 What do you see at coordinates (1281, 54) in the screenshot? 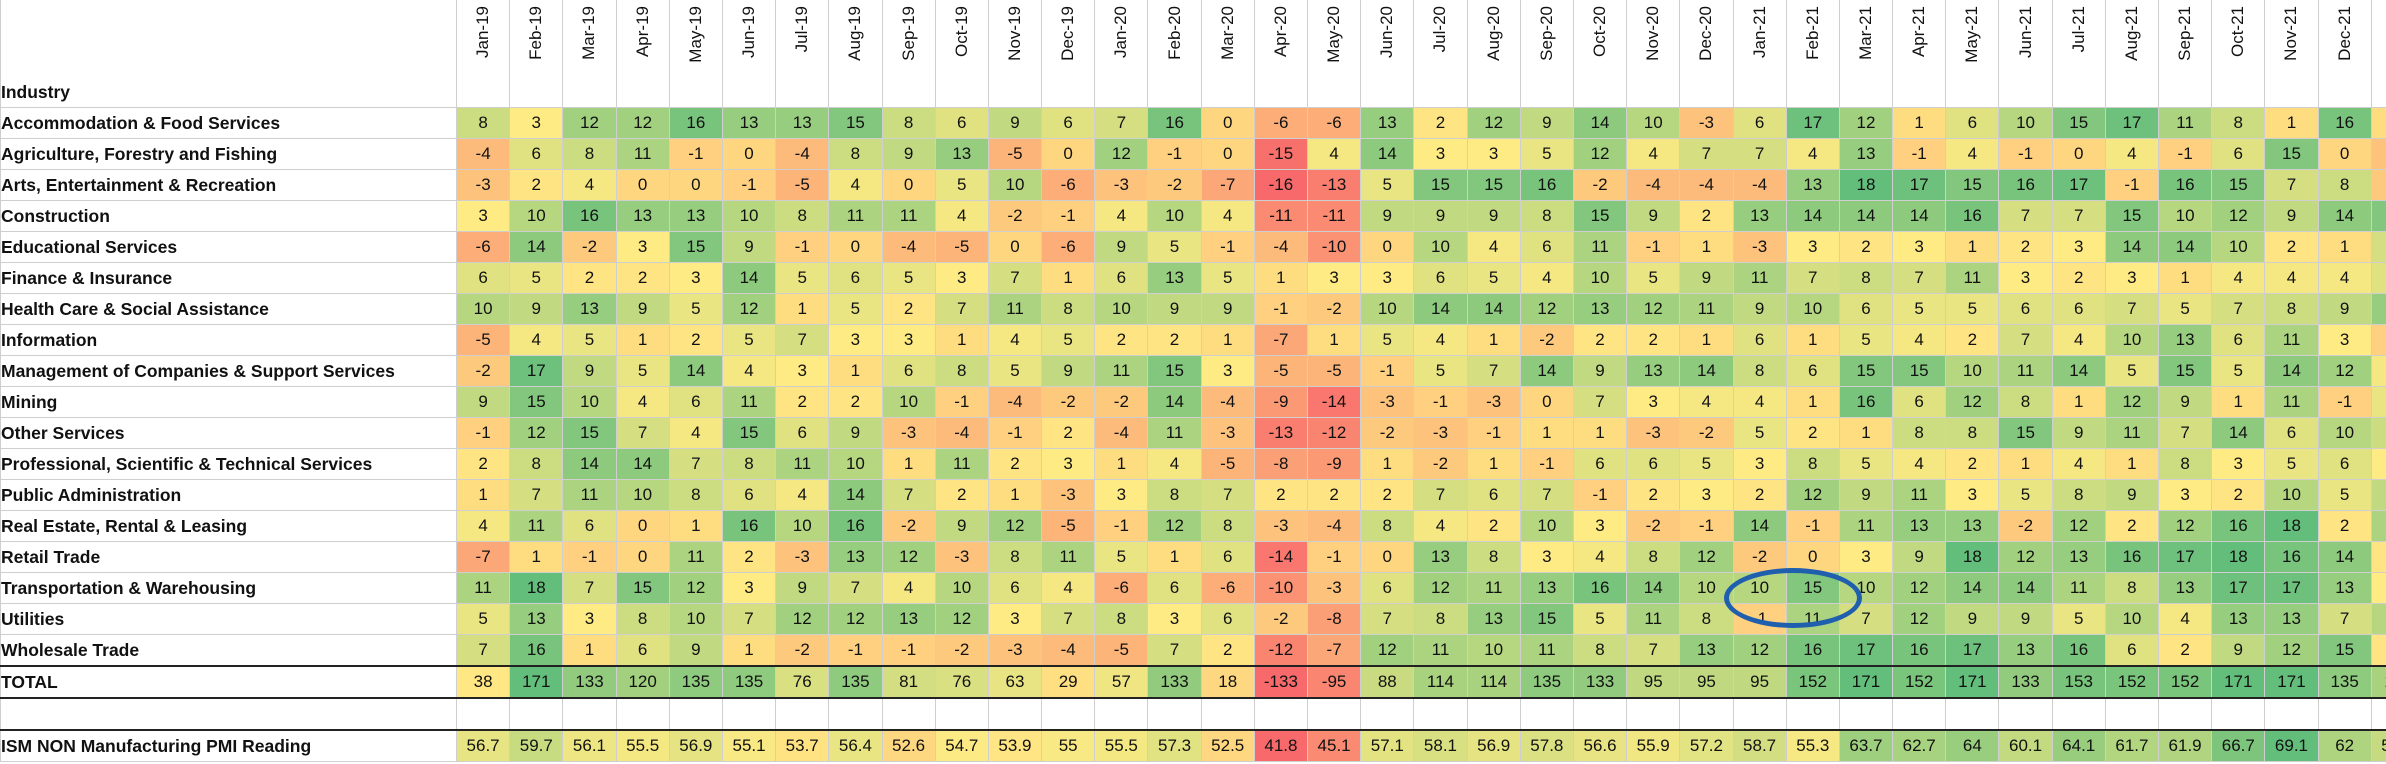
I see `month-header: Apr-20` at bounding box center [1281, 54].